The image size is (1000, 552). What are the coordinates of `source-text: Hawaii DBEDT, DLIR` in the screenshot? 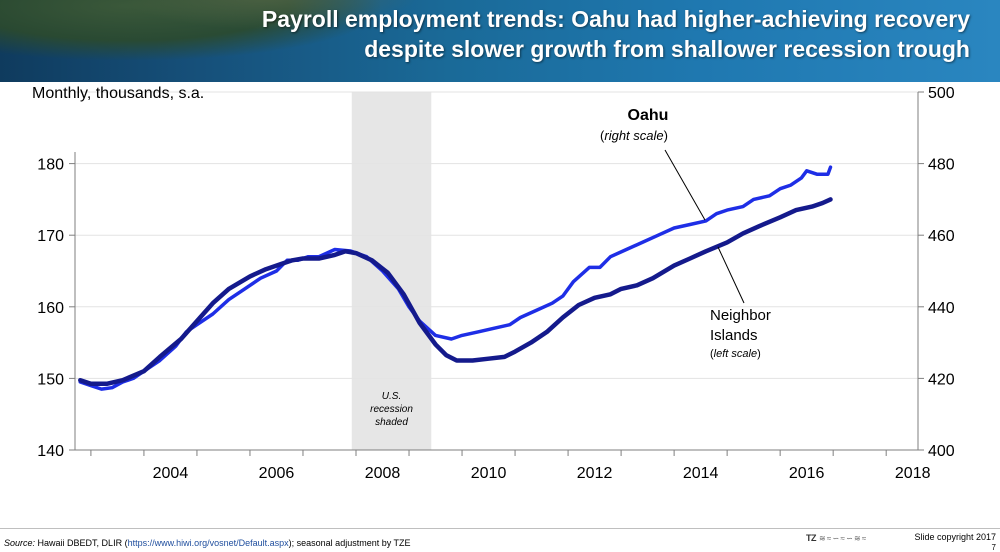 It's located at (80, 543).